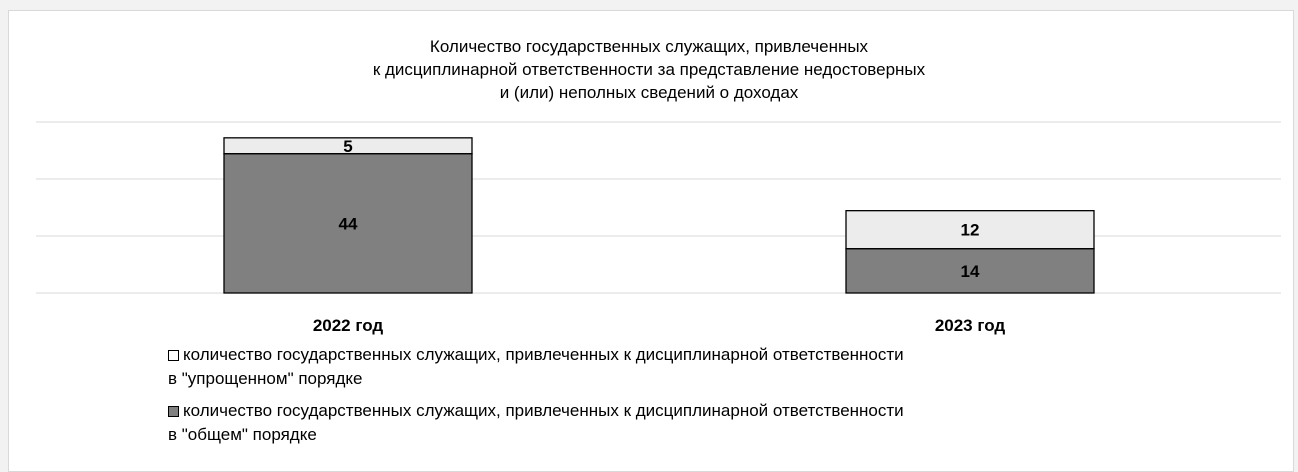 The height and width of the screenshot is (472, 1298). What do you see at coordinates (348, 325) in the screenshot?
I see `x-tick-label: 2022 год` at bounding box center [348, 325].